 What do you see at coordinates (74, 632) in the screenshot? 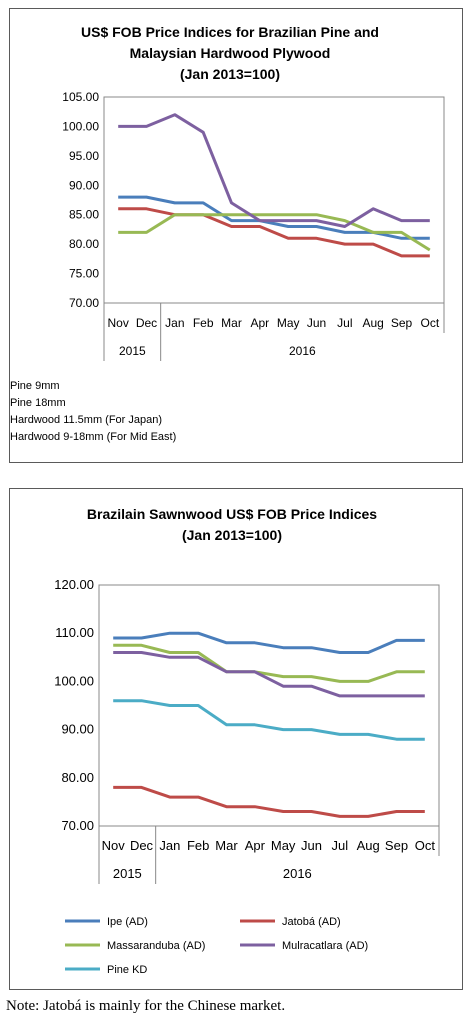
I see `y-tick-label: 110.00` at bounding box center [74, 632].